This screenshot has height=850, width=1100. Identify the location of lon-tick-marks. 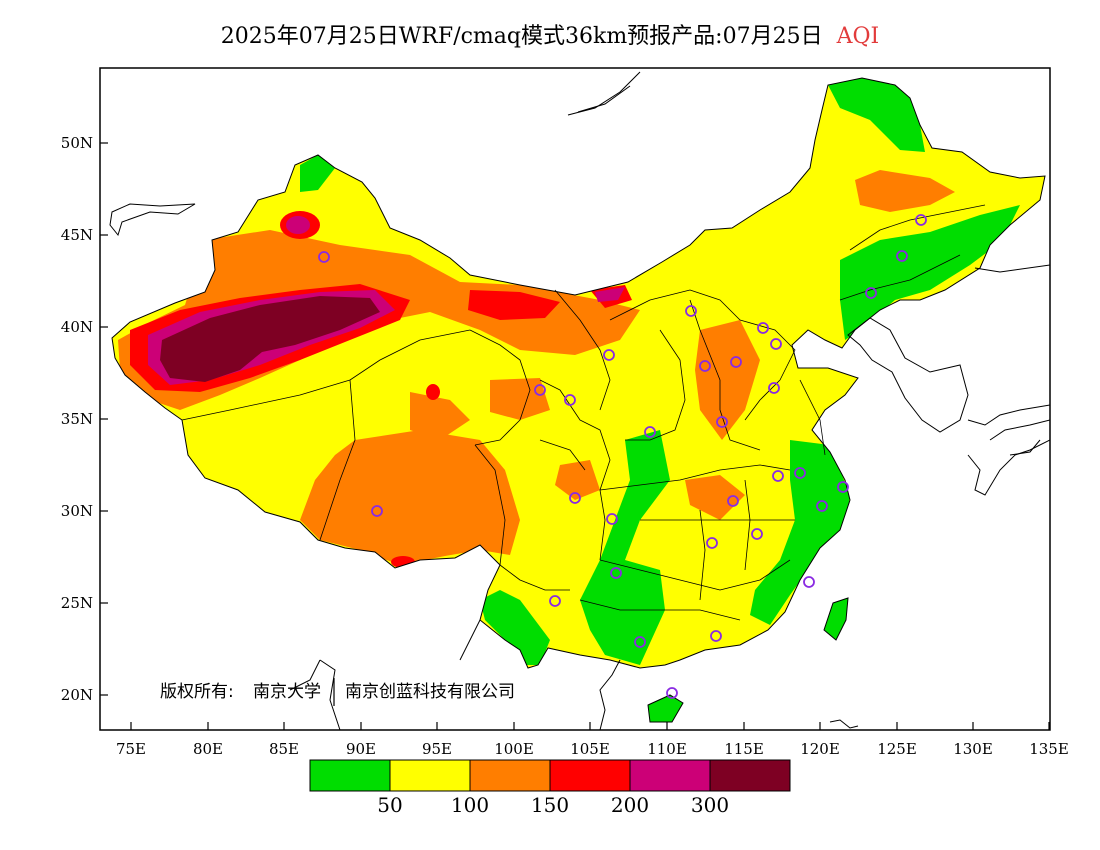
(590, 726).